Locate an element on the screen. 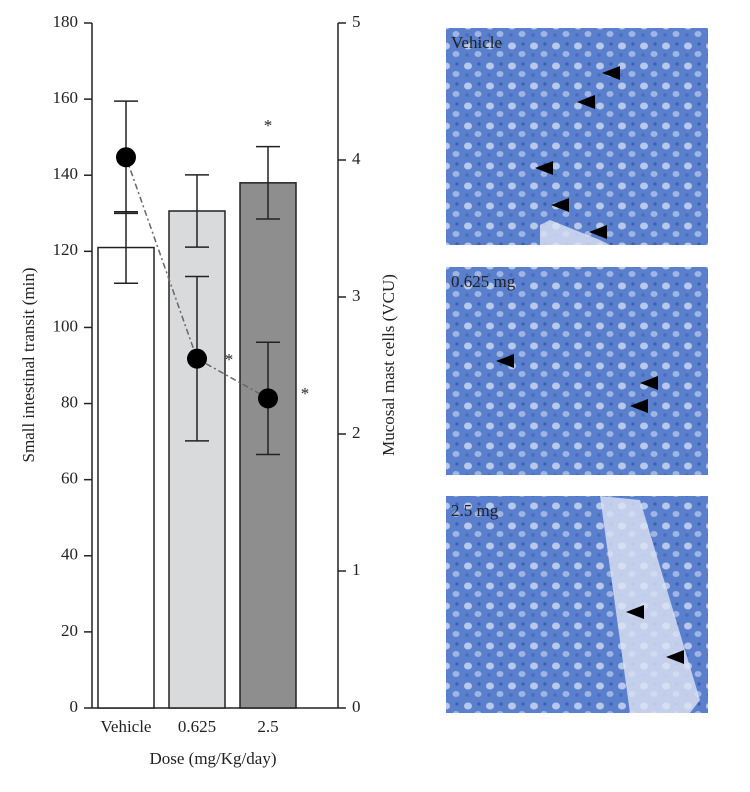  y2-tick-label: 2 is located at coordinates (356, 432).